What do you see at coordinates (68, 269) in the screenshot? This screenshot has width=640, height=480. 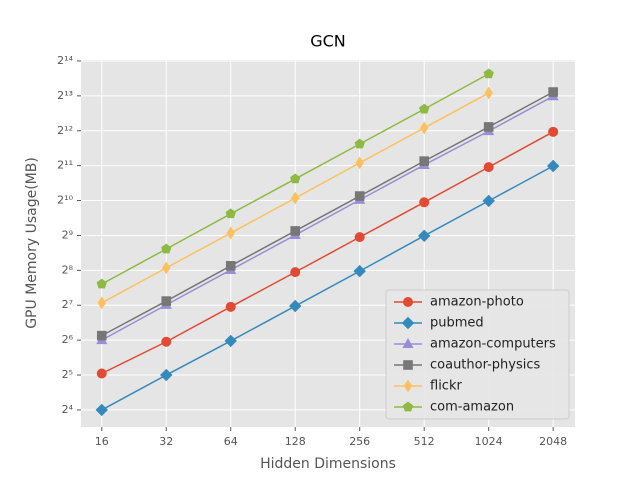 I see `y-tick-label: 2⁸` at bounding box center [68, 269].